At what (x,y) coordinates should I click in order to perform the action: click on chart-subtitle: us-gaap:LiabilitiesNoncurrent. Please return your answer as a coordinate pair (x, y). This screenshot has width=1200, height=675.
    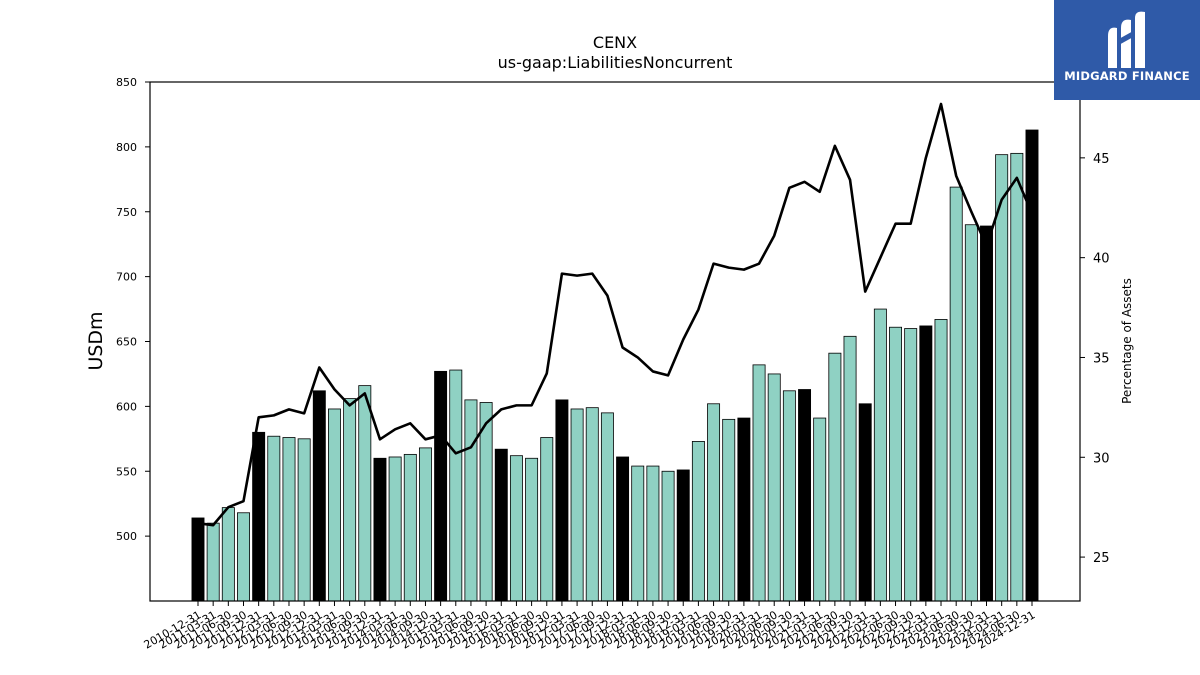
    Looking at the image, I should click on (615, 62).